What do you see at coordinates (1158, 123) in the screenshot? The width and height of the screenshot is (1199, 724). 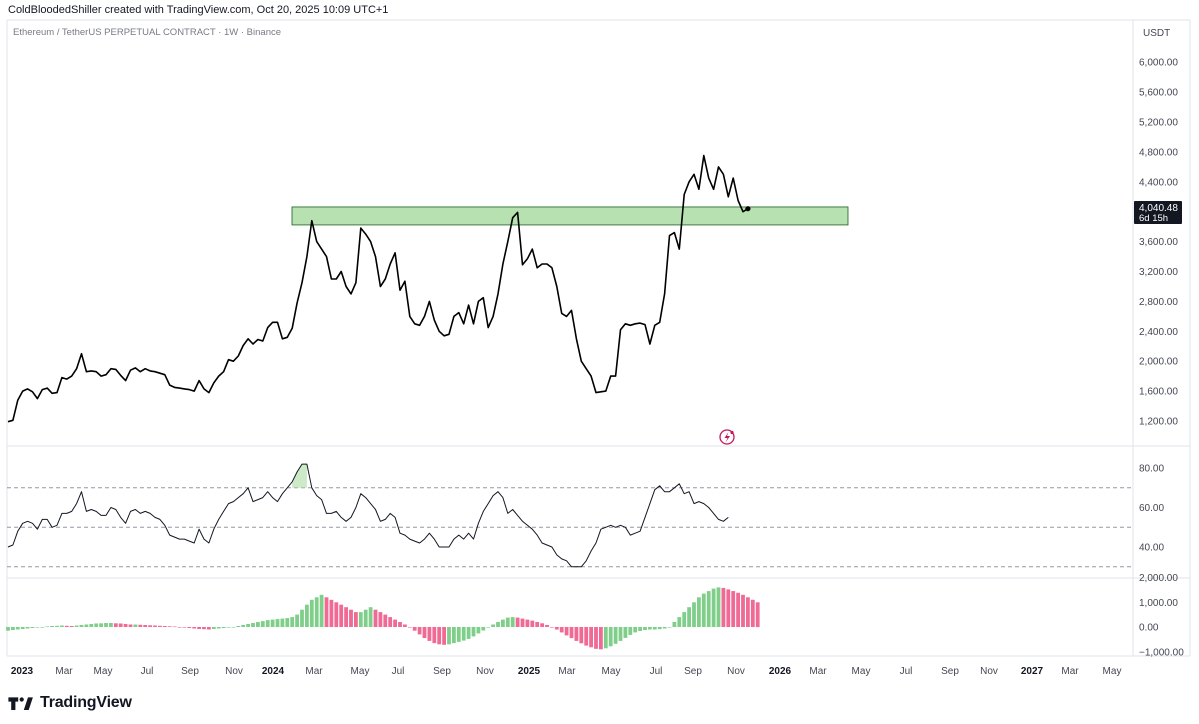 I see `price-tick-label: 5,200.00` at bounding box center [1158, 123].